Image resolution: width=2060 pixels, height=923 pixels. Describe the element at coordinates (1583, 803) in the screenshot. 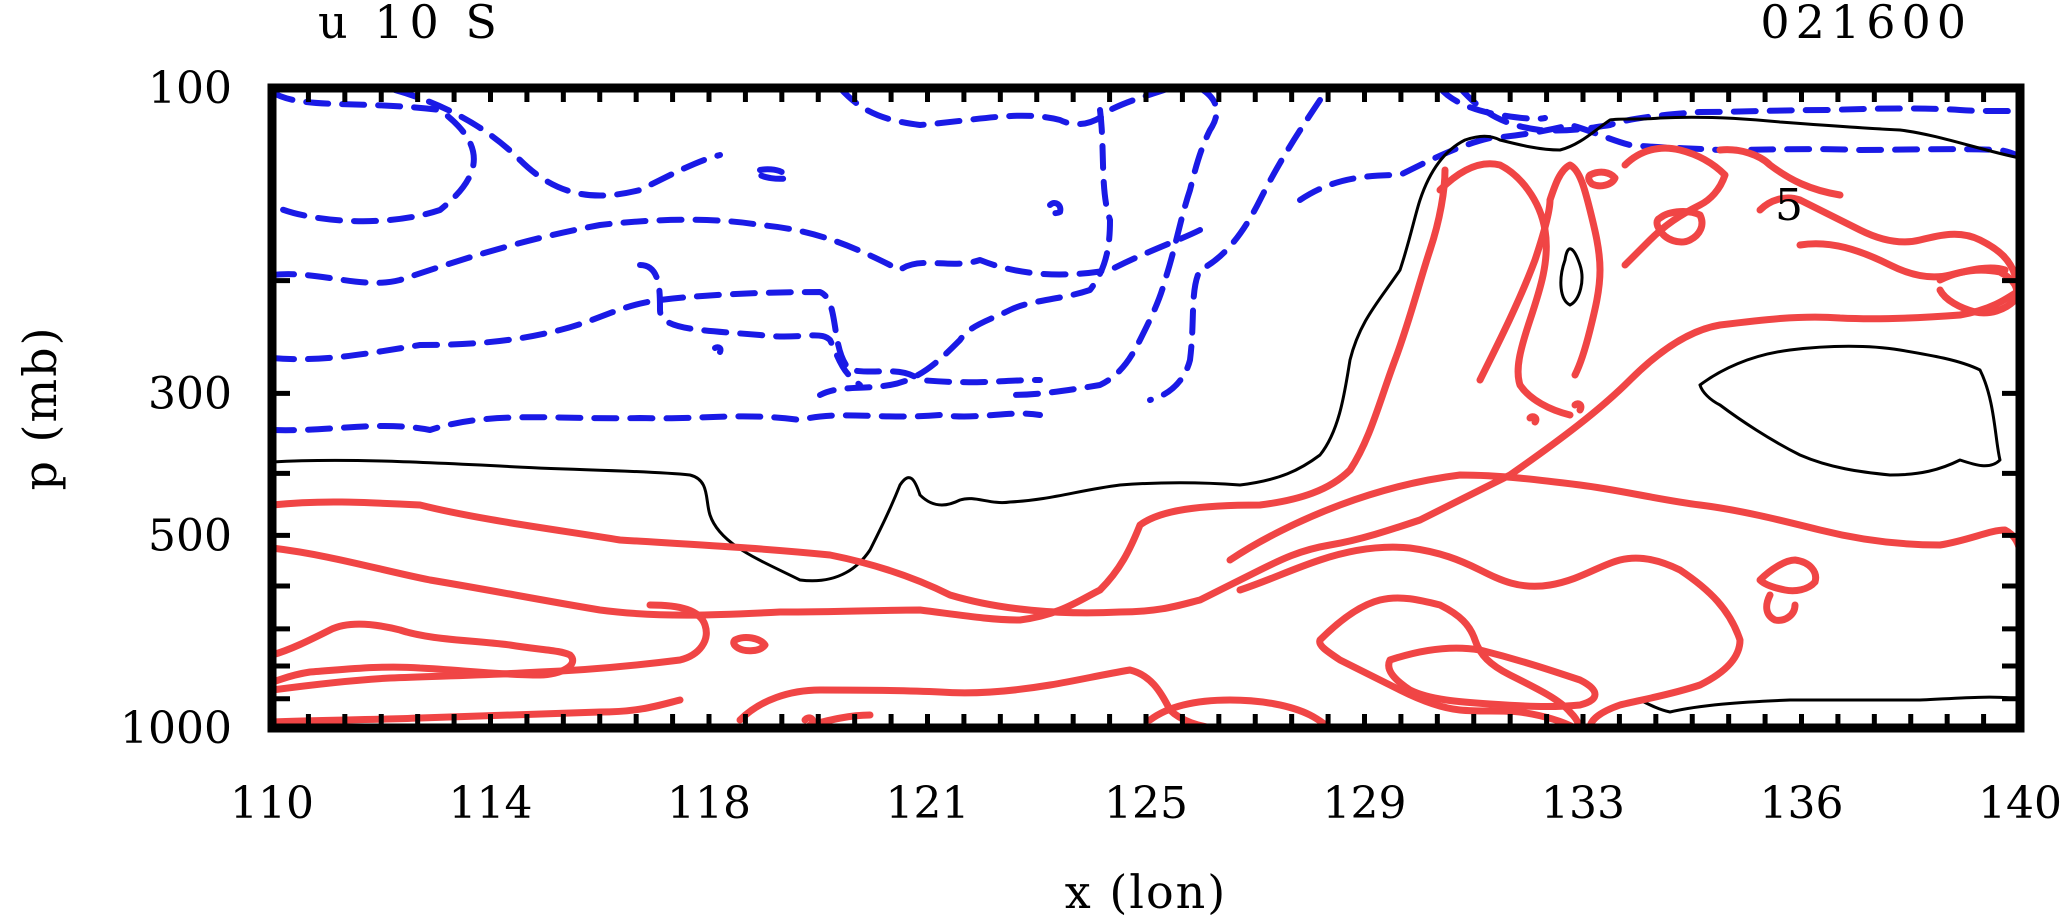

I see `x-tick-label: 133` at that location.